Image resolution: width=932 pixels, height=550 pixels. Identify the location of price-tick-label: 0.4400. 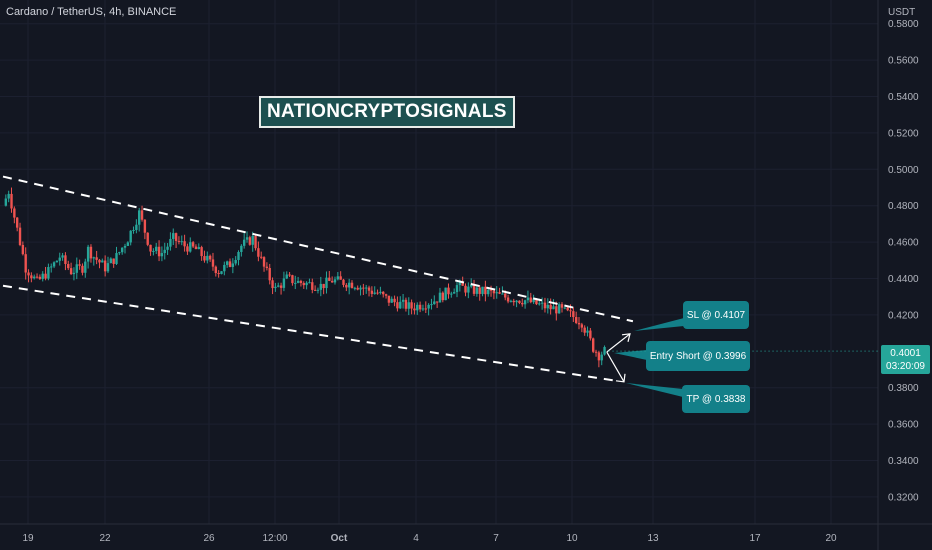
(903, 279).